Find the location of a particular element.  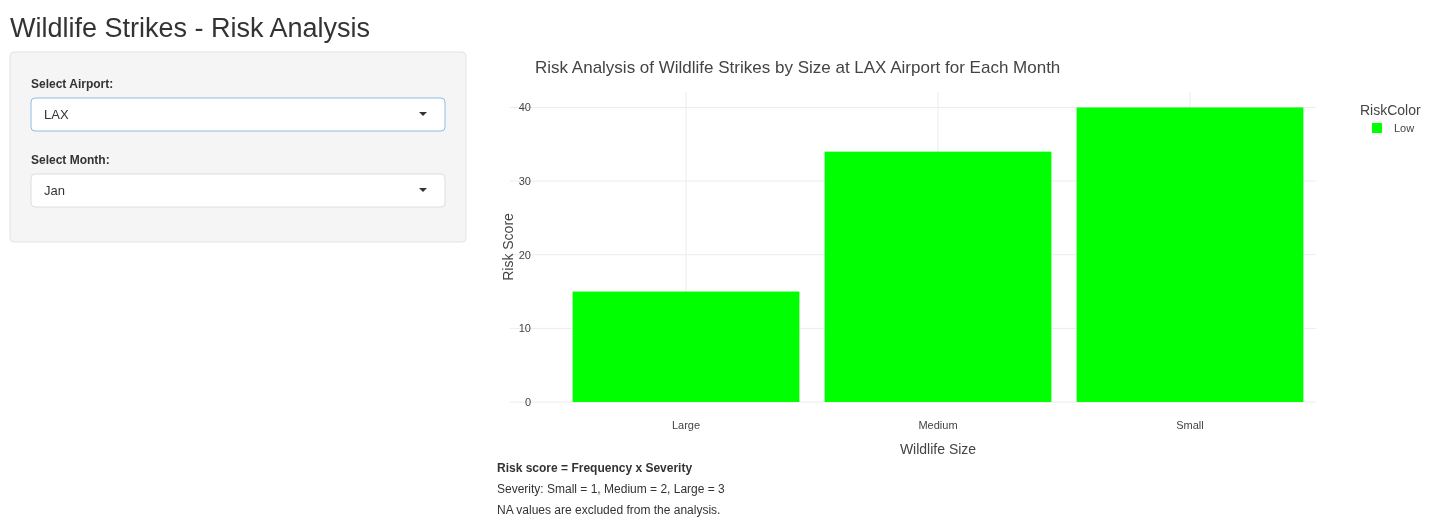

text: LAX is located at coordinates (56, 114).